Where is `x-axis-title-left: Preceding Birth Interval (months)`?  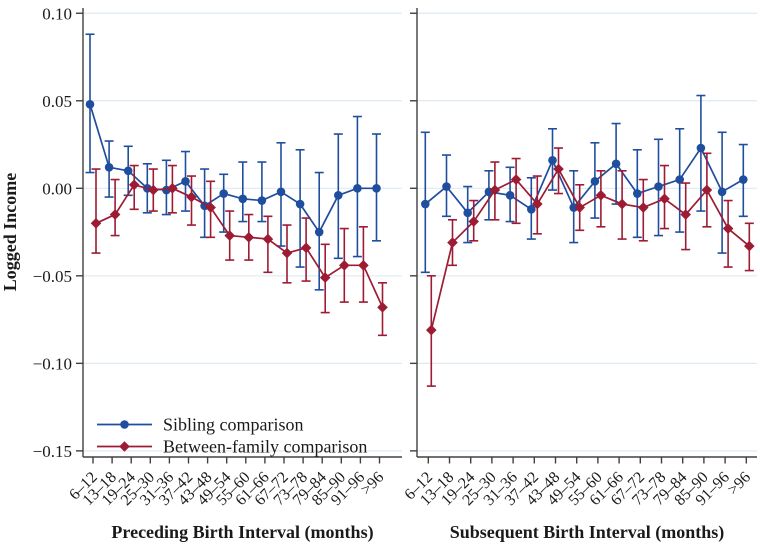
x-axis-title-left: Preceding Birth Interval (months) is located at coordinates (242, 532).